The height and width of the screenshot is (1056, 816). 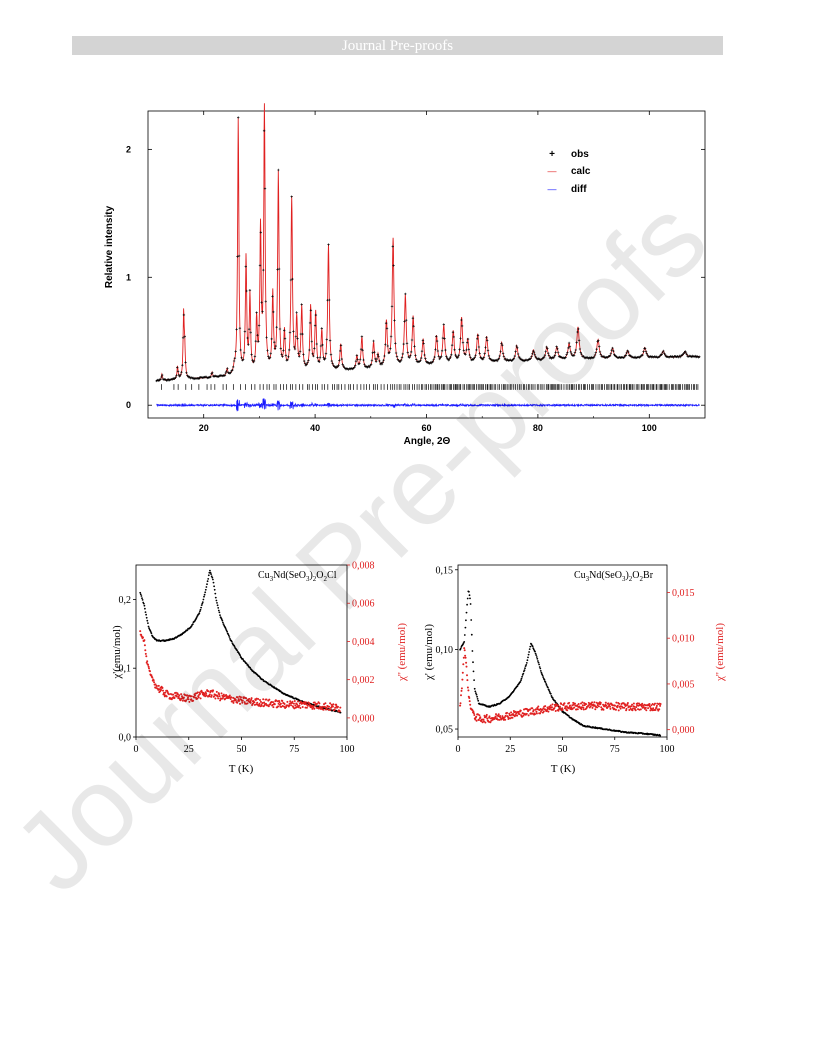 What do you see at coordinates (614, 576) in the screenshot?
I see `chart-title: Cu3Nd(SeO3)2O2Br` at bounding box center [614, 576].